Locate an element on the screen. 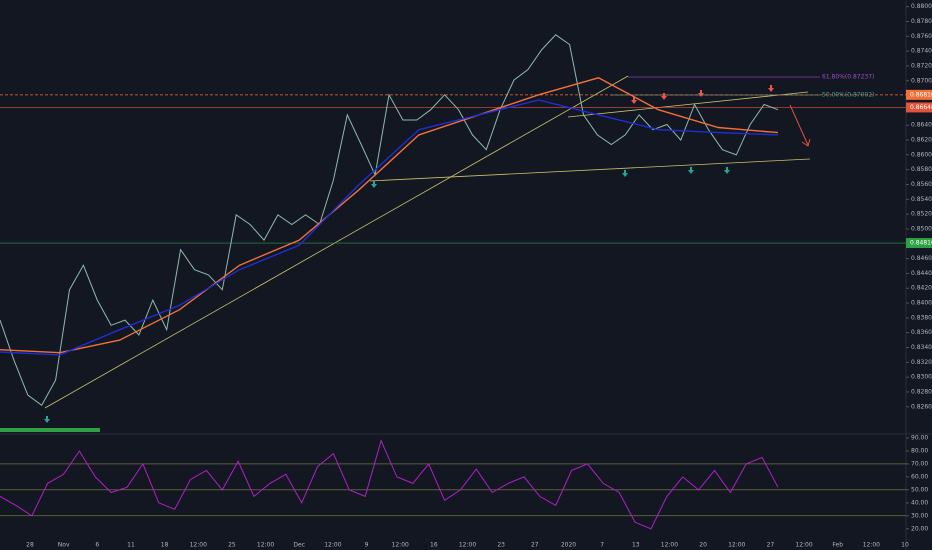 This screenshot has width=932, height=550. y-tick-label: 20.00 is located at coordinates (919, 528).